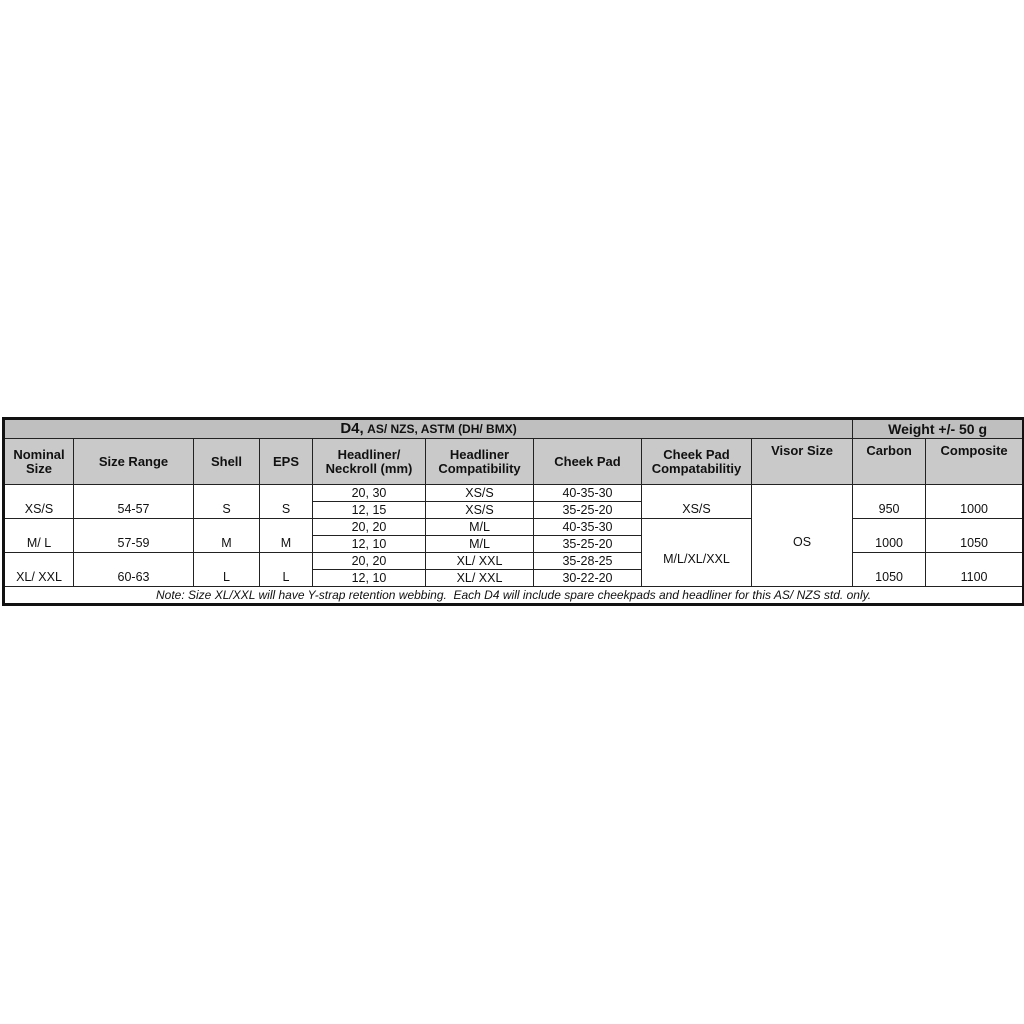 The image size is (1024, 1024). What do you see at coordinates (369, 461) in the screenshot?
I see `col-headliner: Headliner/ Neckroll (mm)` at bounding box center [369, 461].